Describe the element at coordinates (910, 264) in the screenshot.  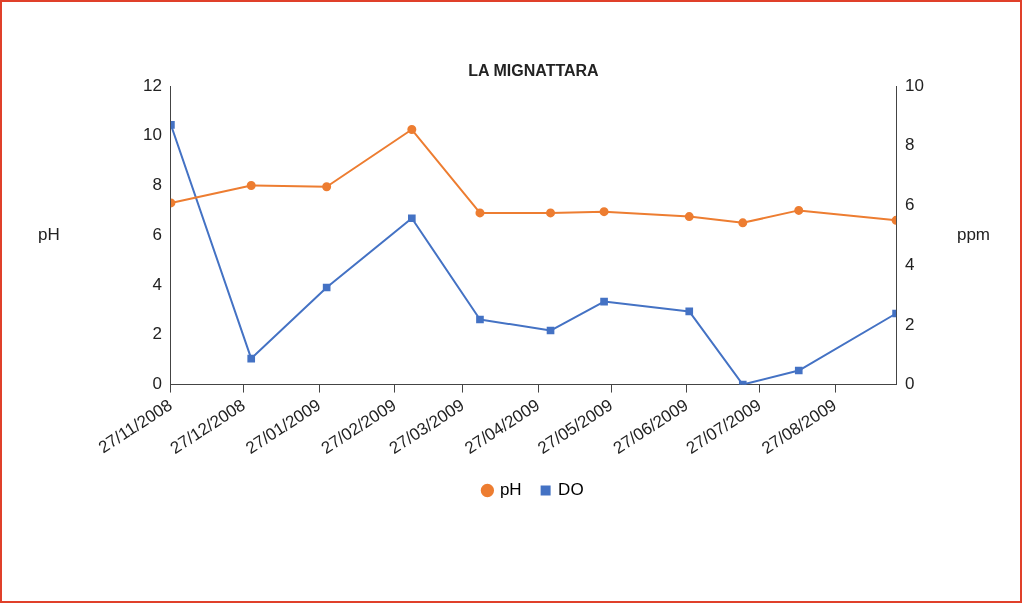
I see `y2-tick-label: 4` at that location.